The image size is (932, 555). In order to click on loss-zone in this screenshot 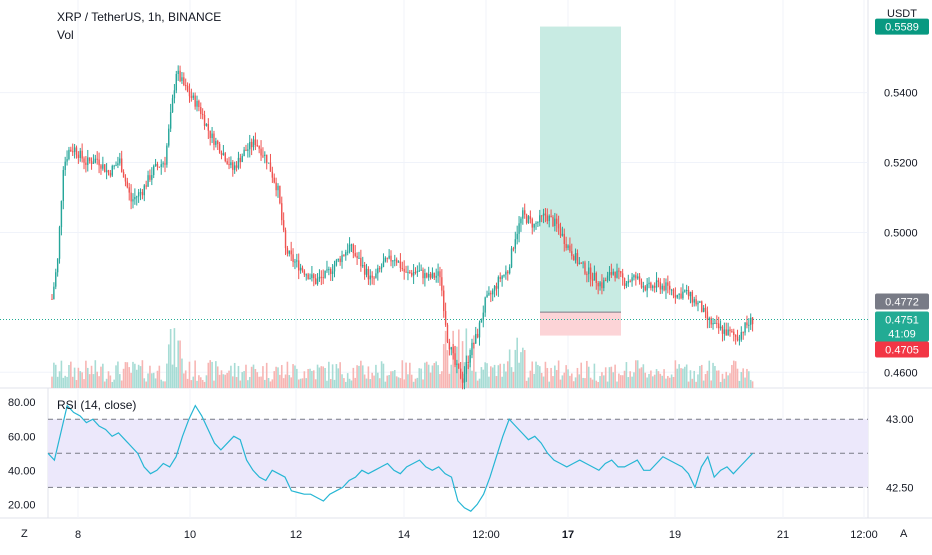, I will do `click(580, 324)`.